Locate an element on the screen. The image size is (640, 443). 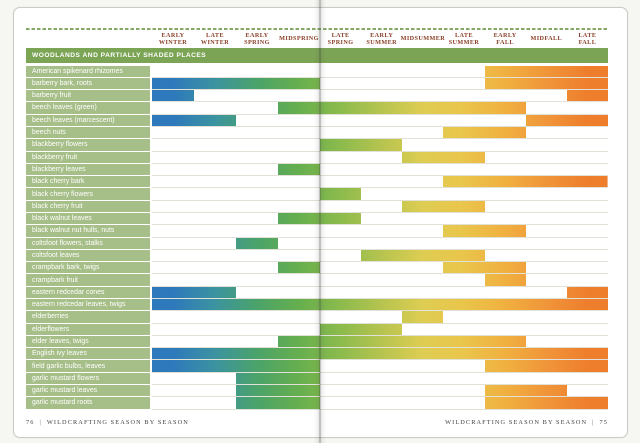
row-label: eastern redcedar cones is located at coordinates (88, 292).